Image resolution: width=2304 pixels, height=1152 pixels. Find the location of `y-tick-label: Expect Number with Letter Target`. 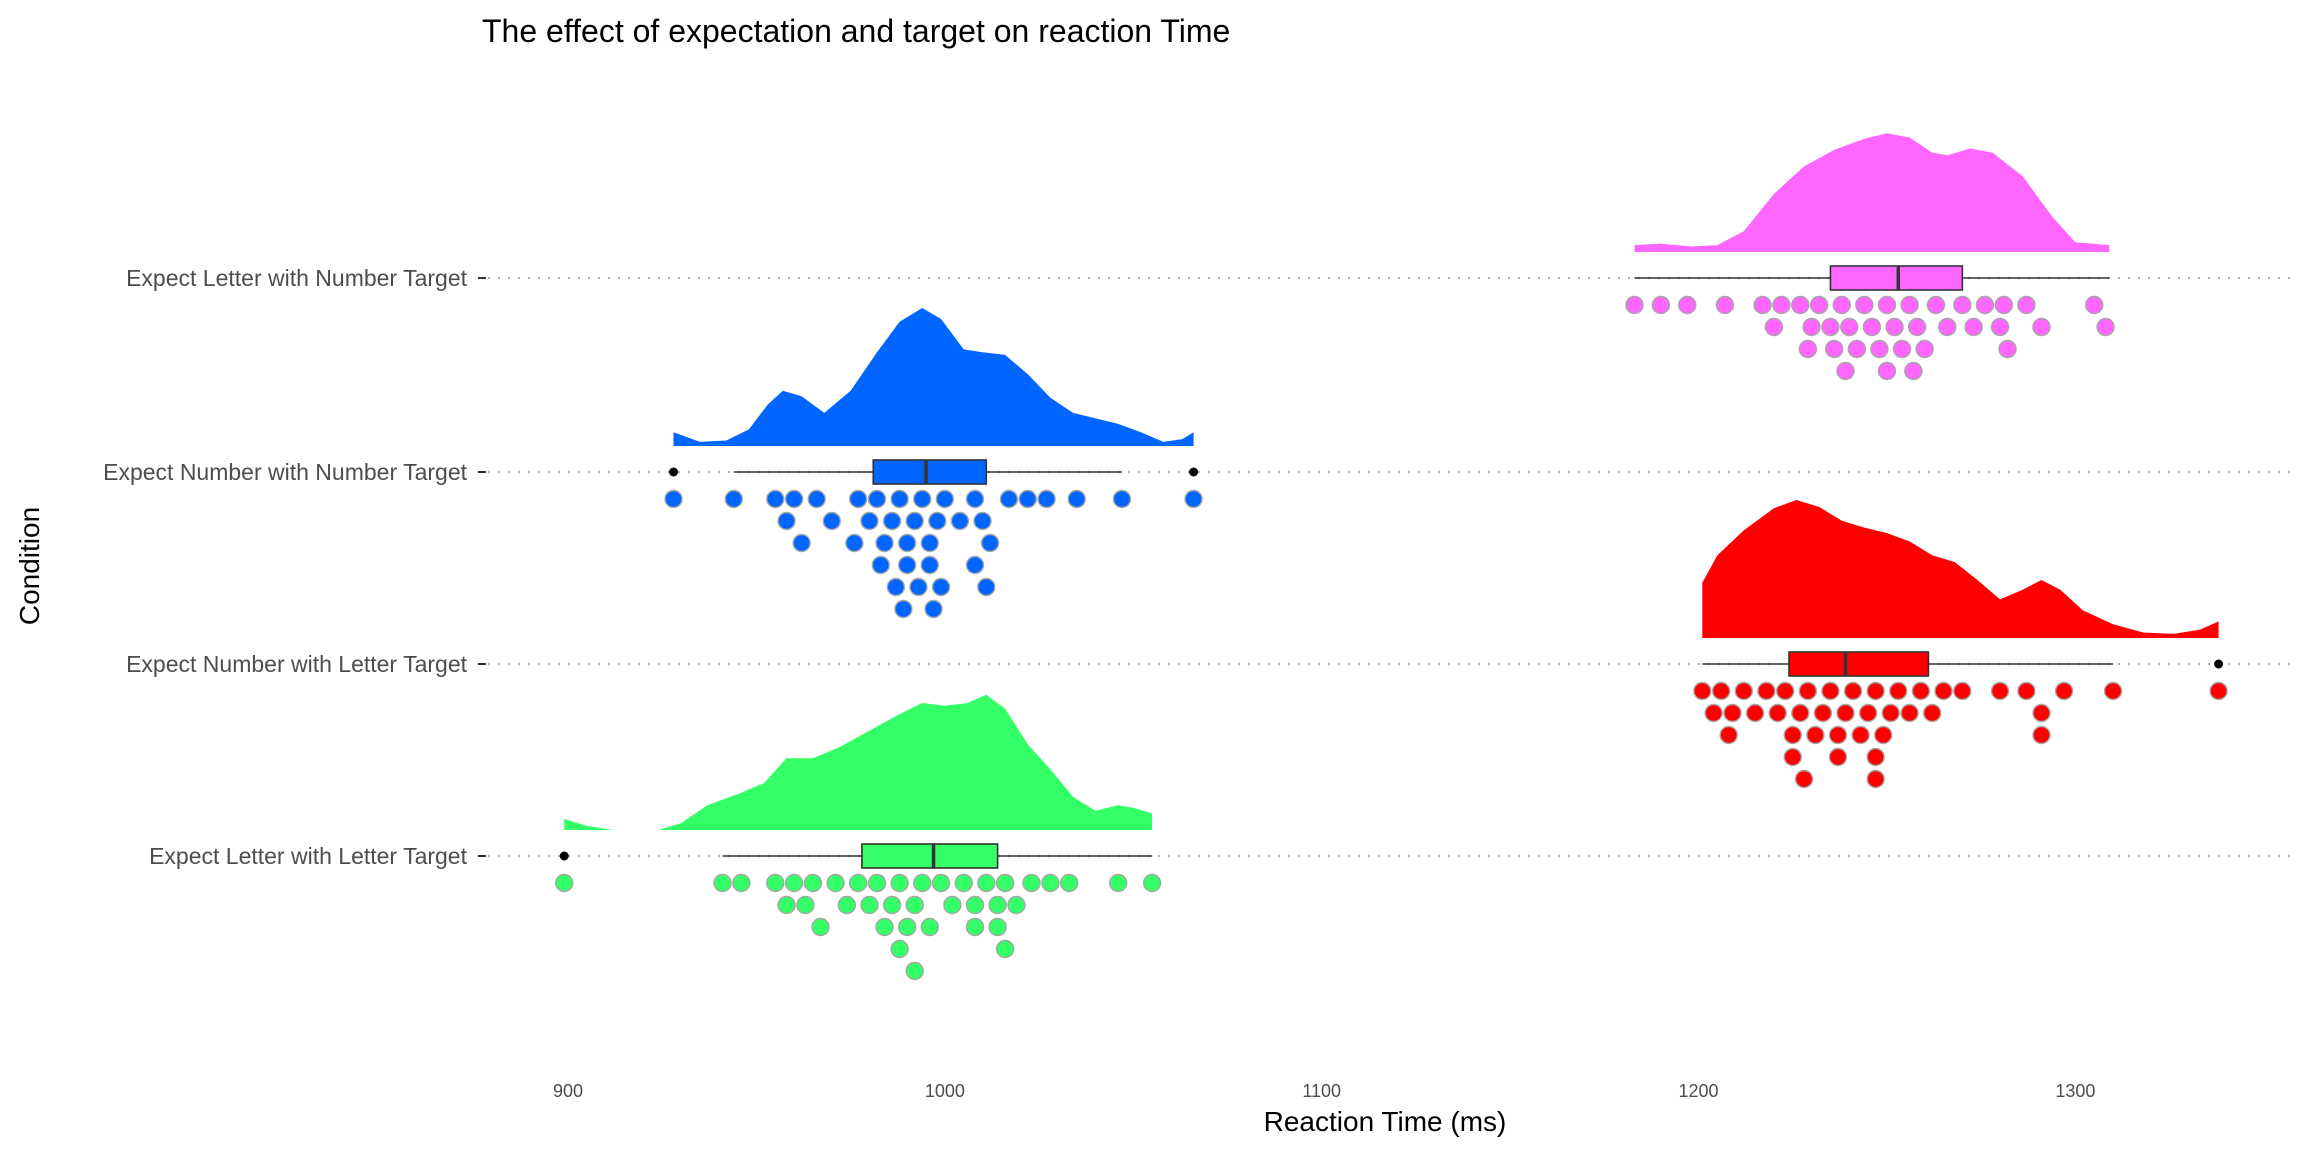

y-tick-label: Expect Number with Letter Target is located at coordinates (297, 664).